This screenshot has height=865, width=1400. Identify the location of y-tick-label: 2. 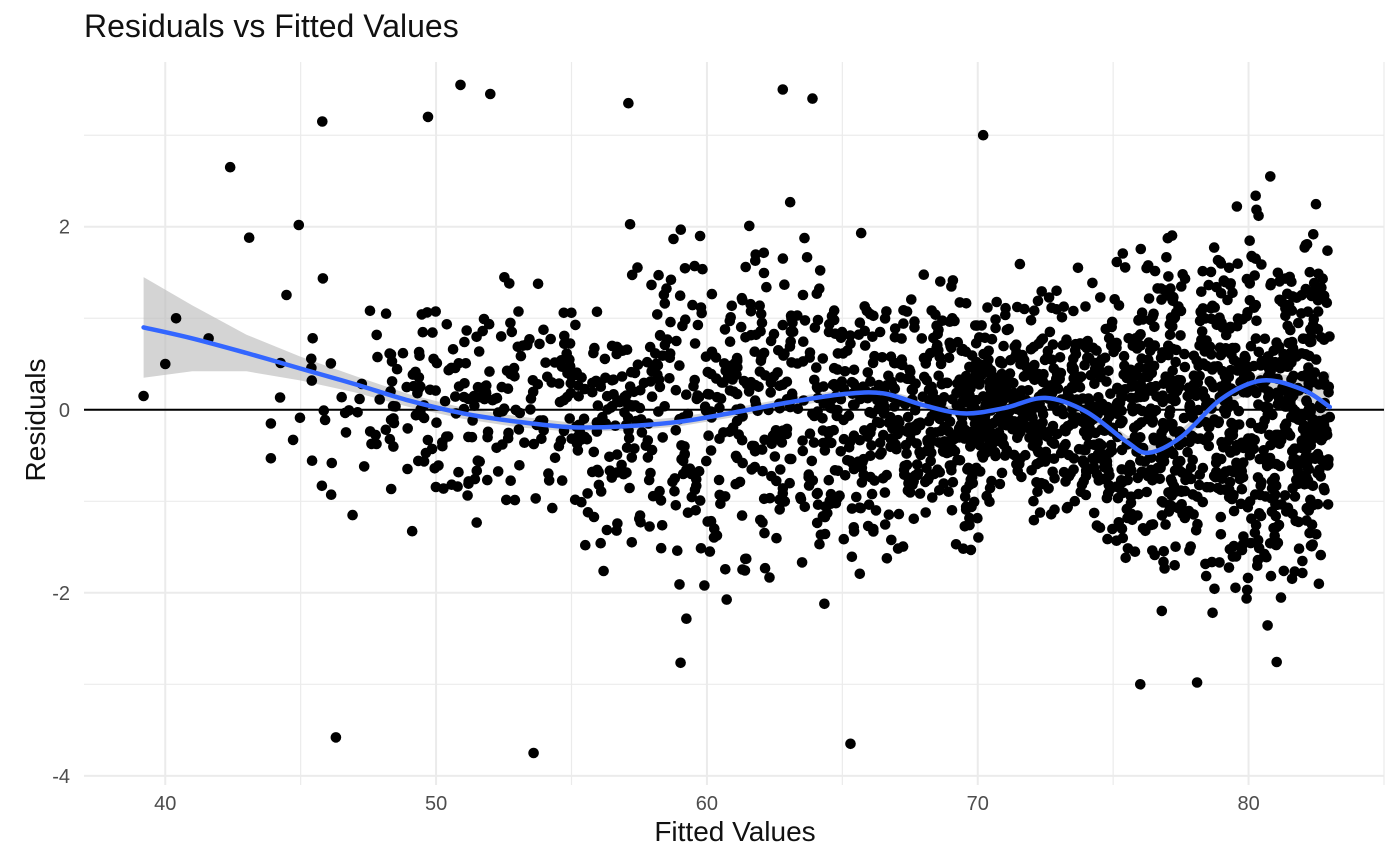
(64, 228).